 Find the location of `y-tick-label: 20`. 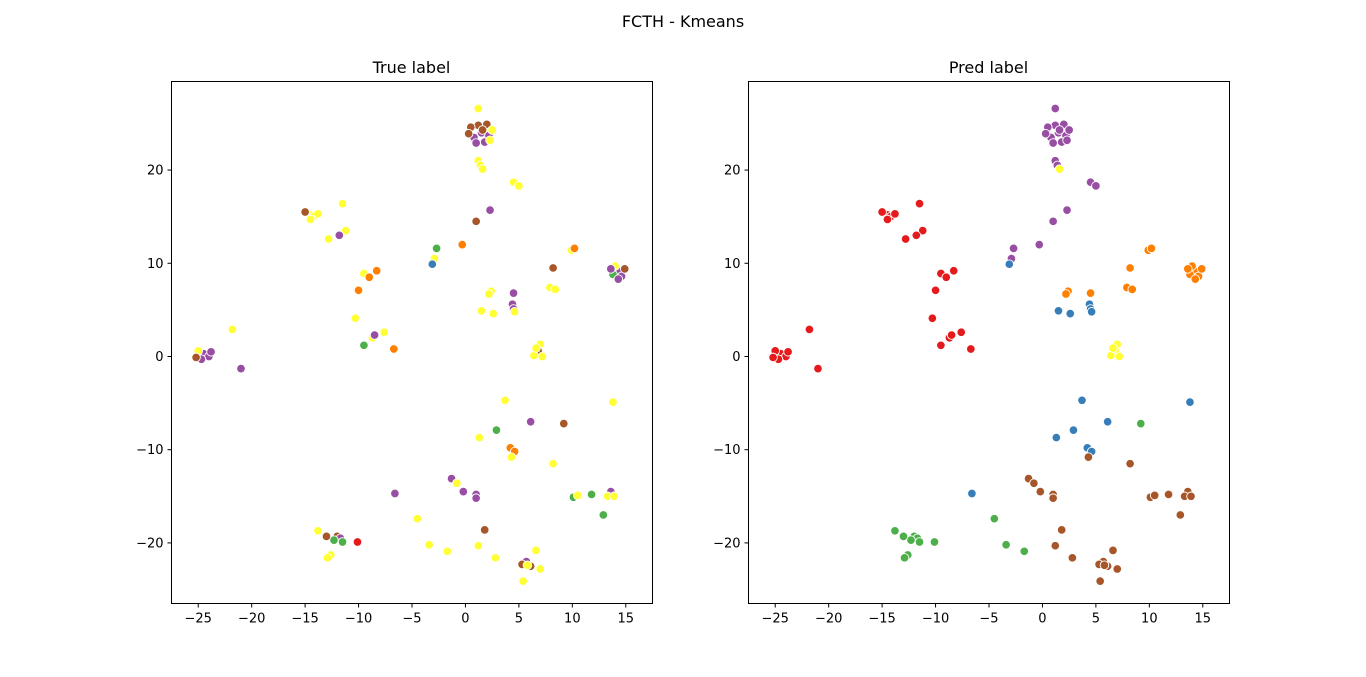

y-tick-label: 20 is located at coordinates (155, 171).